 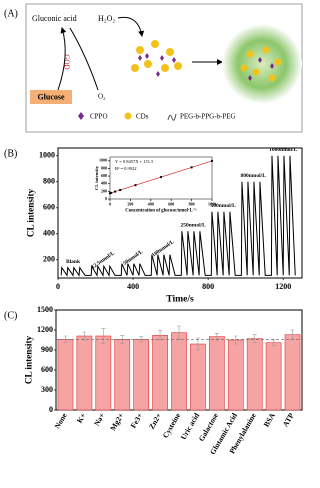 What do you see at coordinates (283, 286) in the screenshot?
I see `x-tick-label: 1200` at bounding box center [283, 286].